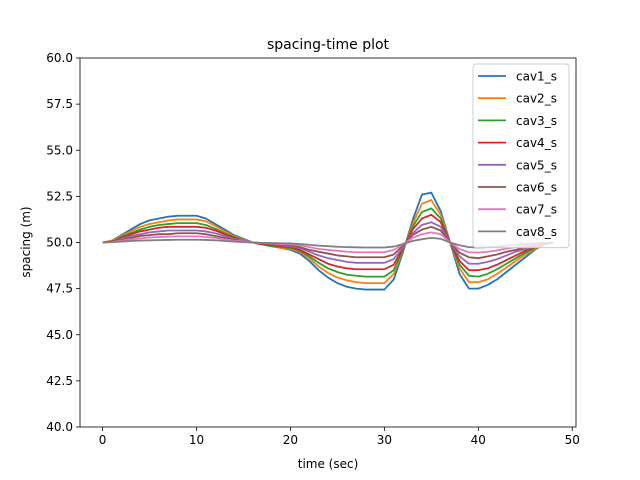 This screenshot has height=480, width=640. I want to click on x-tick-label: 40, so click(478, 440).